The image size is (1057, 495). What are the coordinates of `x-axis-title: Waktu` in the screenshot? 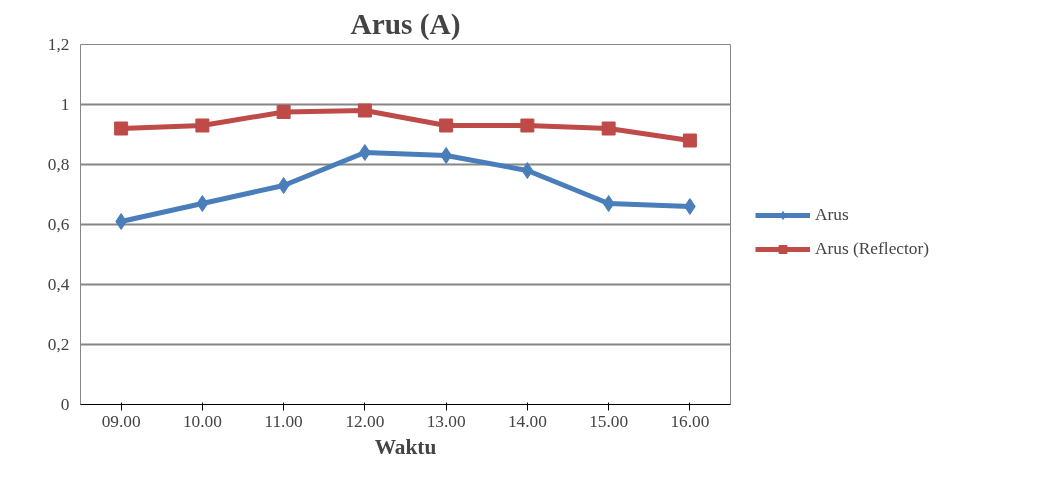 It's located at (405, 446).